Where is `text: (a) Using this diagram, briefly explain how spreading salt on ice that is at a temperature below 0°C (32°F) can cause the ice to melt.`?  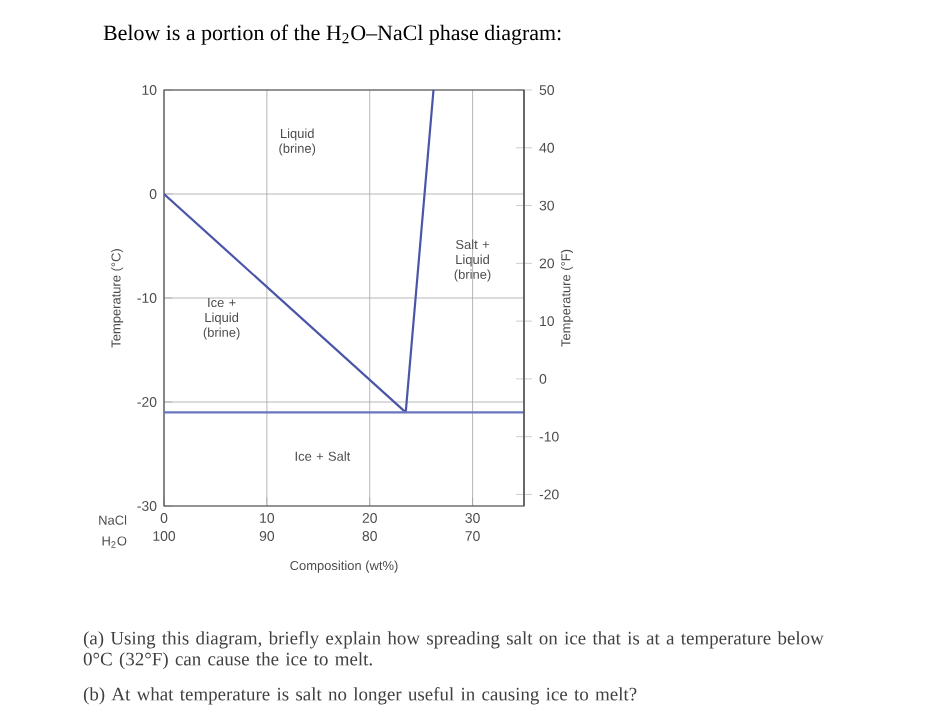 text: (a) Using this diagram, briefly explain how spreading salt on ice that is at a temperature below 0°C (32°F) can cause the ice to melt. is located at coordinates (453, 650).